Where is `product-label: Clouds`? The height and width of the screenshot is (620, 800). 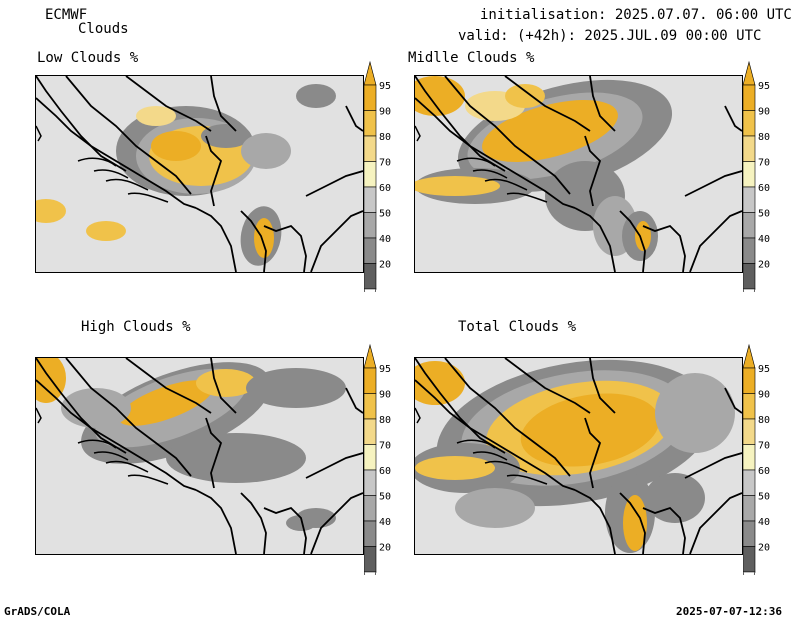 product-label: Clouds is located at coordinates (103, 29).